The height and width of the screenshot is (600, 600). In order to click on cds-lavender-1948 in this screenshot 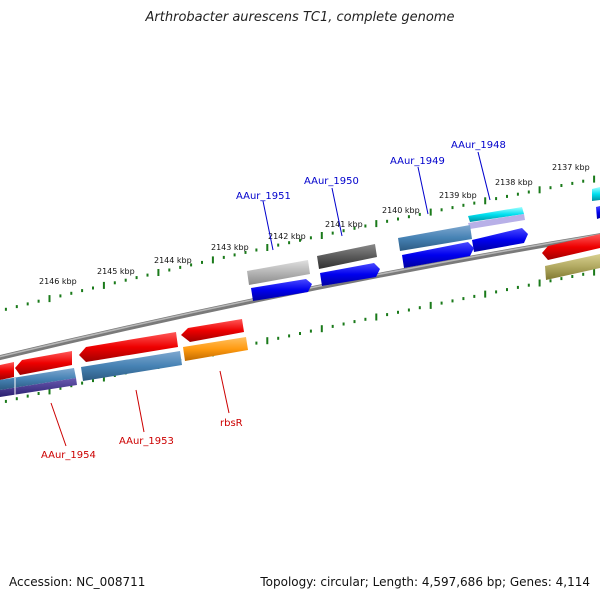, I will do `click(496, 221)`.